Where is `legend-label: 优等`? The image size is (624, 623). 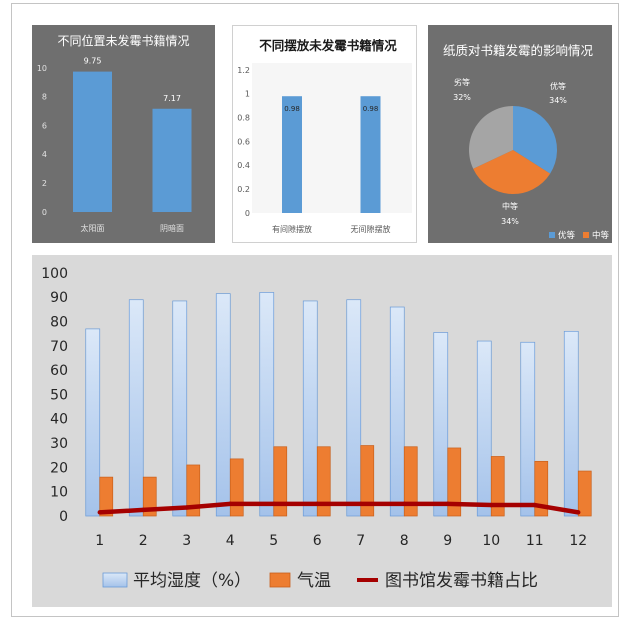 legend-label: 优等 is located at coordinates (567, 235).